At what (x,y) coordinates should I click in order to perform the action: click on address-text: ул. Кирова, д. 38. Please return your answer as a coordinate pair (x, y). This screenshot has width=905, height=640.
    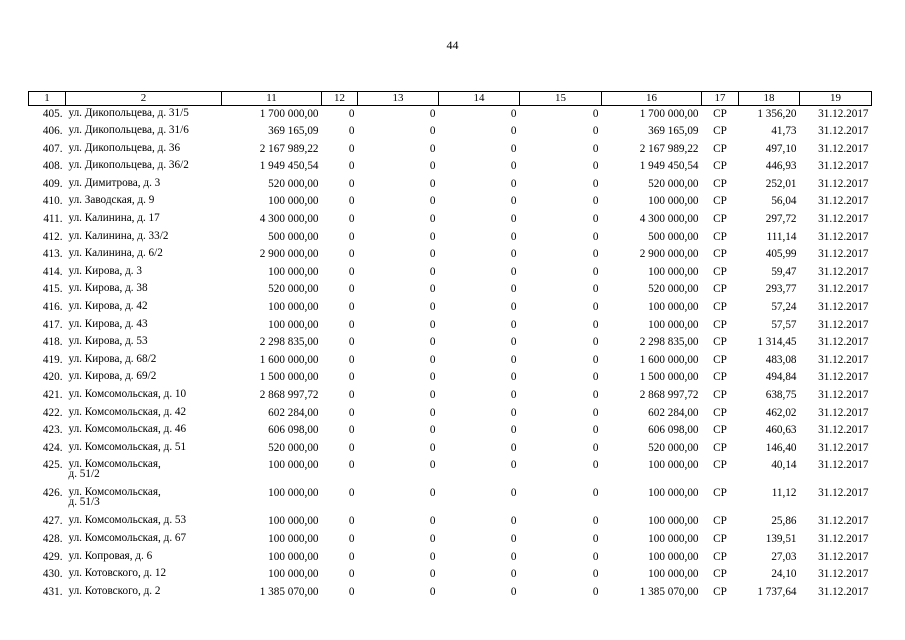
    Looking at the image, I should click on (108, 288).